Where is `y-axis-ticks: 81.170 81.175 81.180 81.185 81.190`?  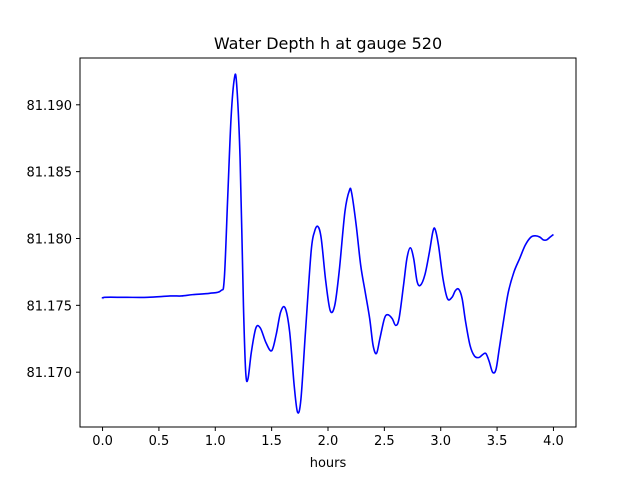
y-axis-ticks: 81.170 81.175 81.180 81.185 81.190 is located at coordinates (53, 240).